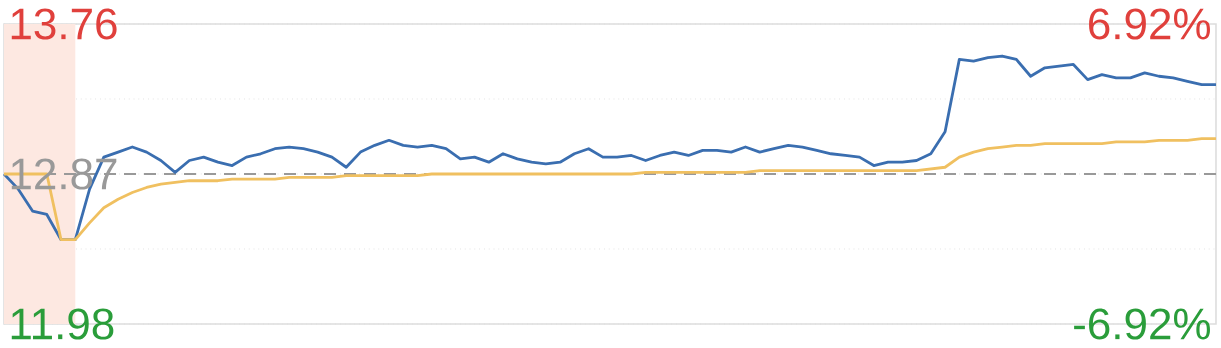 This screenshot has height=348, width=1221. I want to click on y2-tick-label: 6.92%, so click(1149, 24).